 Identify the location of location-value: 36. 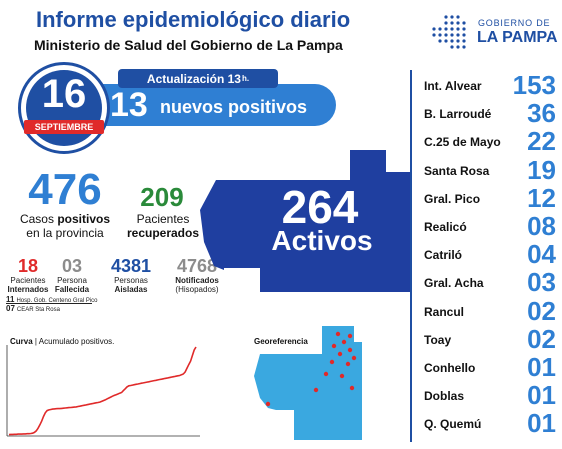
(541, 113).